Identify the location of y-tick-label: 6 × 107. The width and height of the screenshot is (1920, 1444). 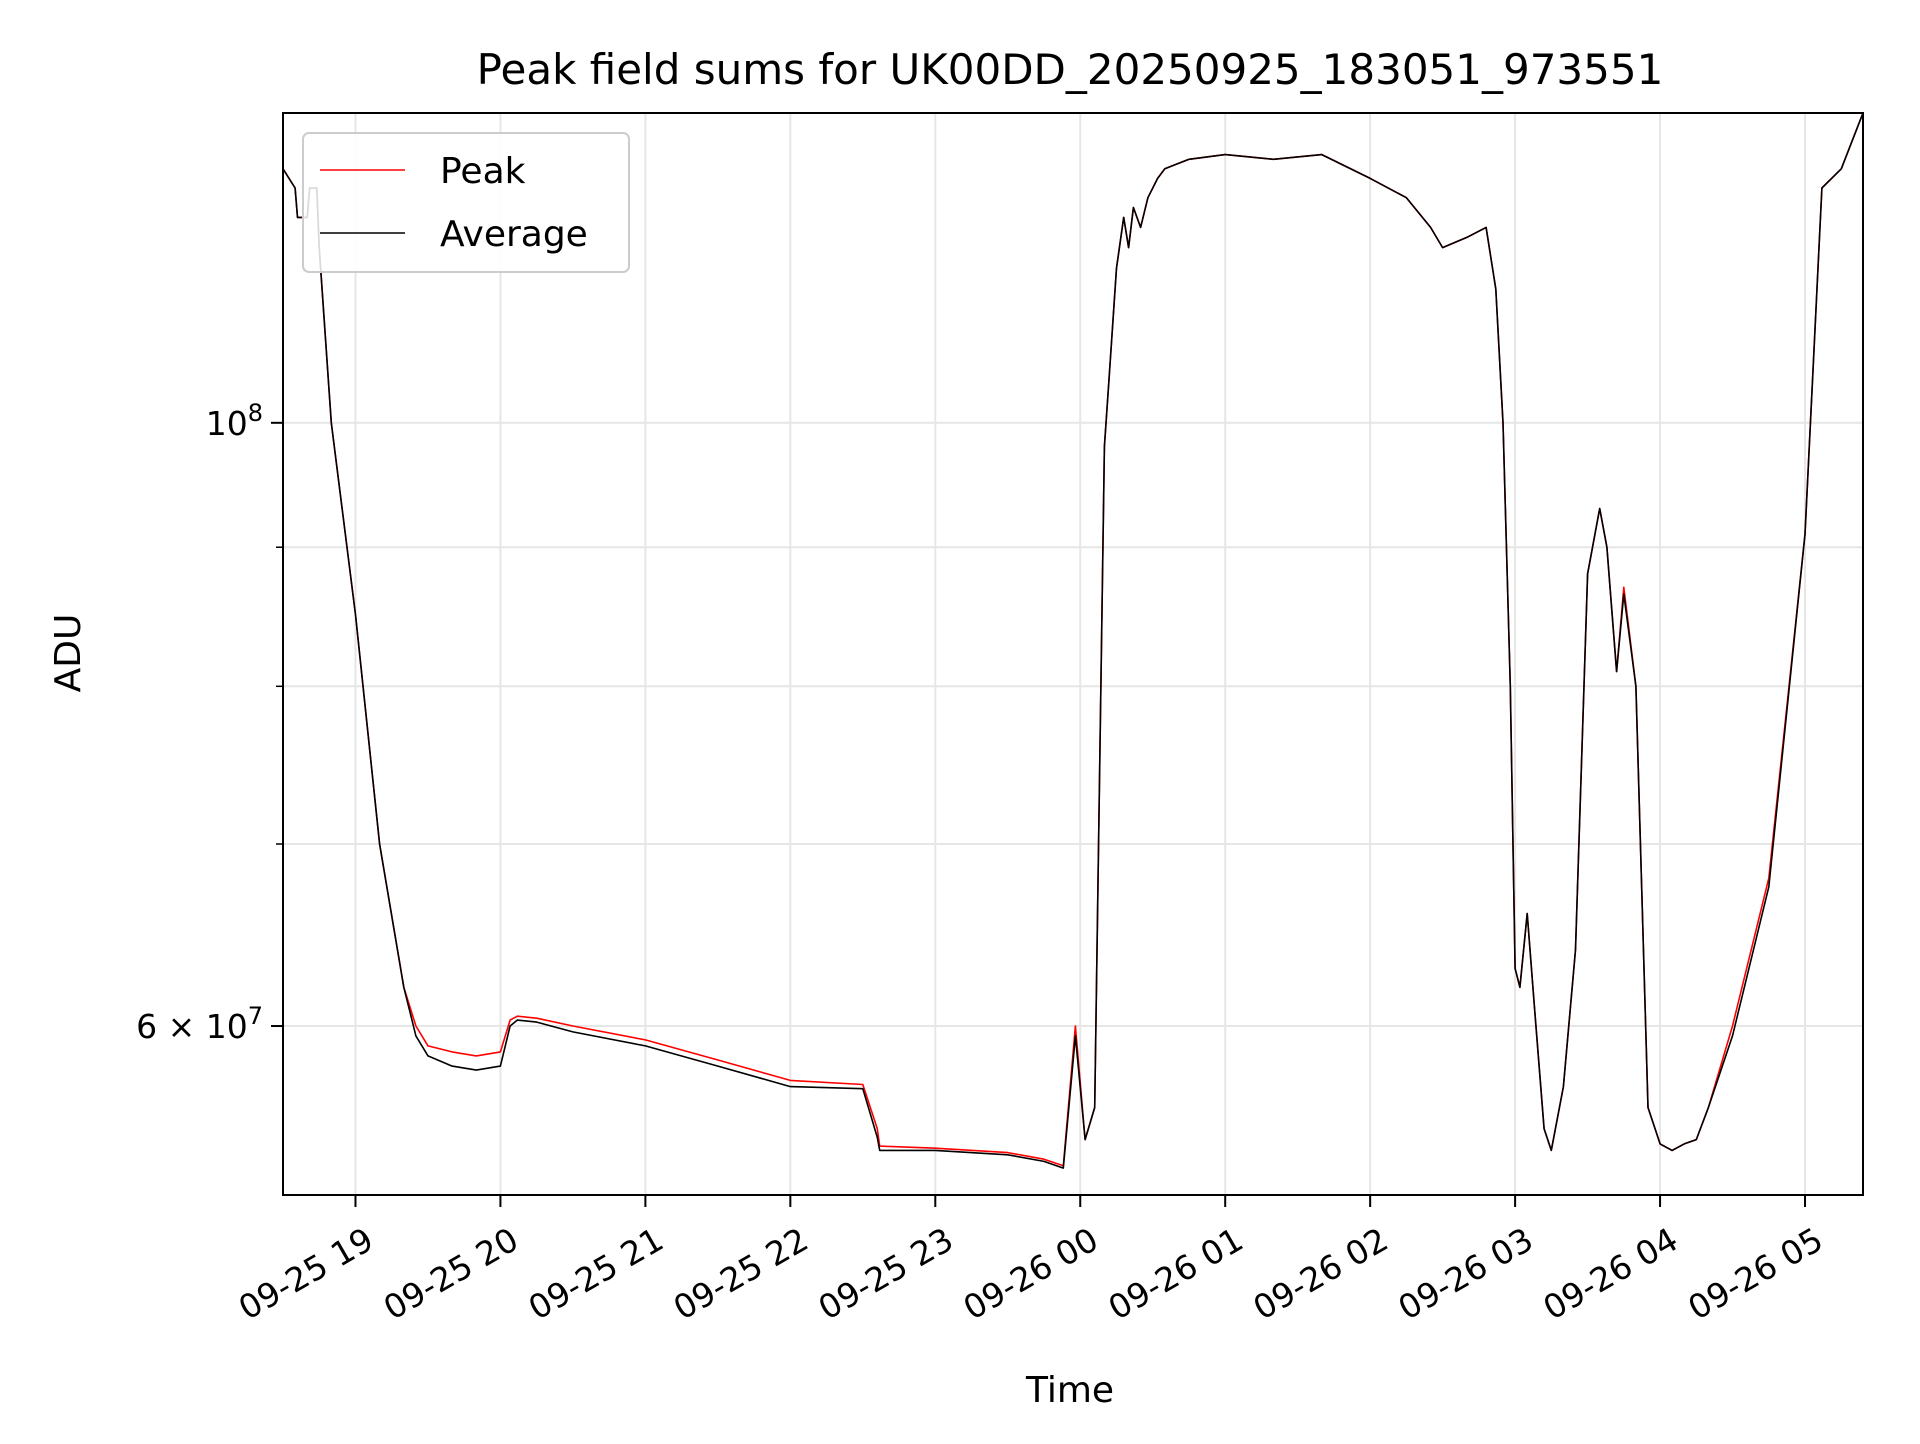
(199, 1024).